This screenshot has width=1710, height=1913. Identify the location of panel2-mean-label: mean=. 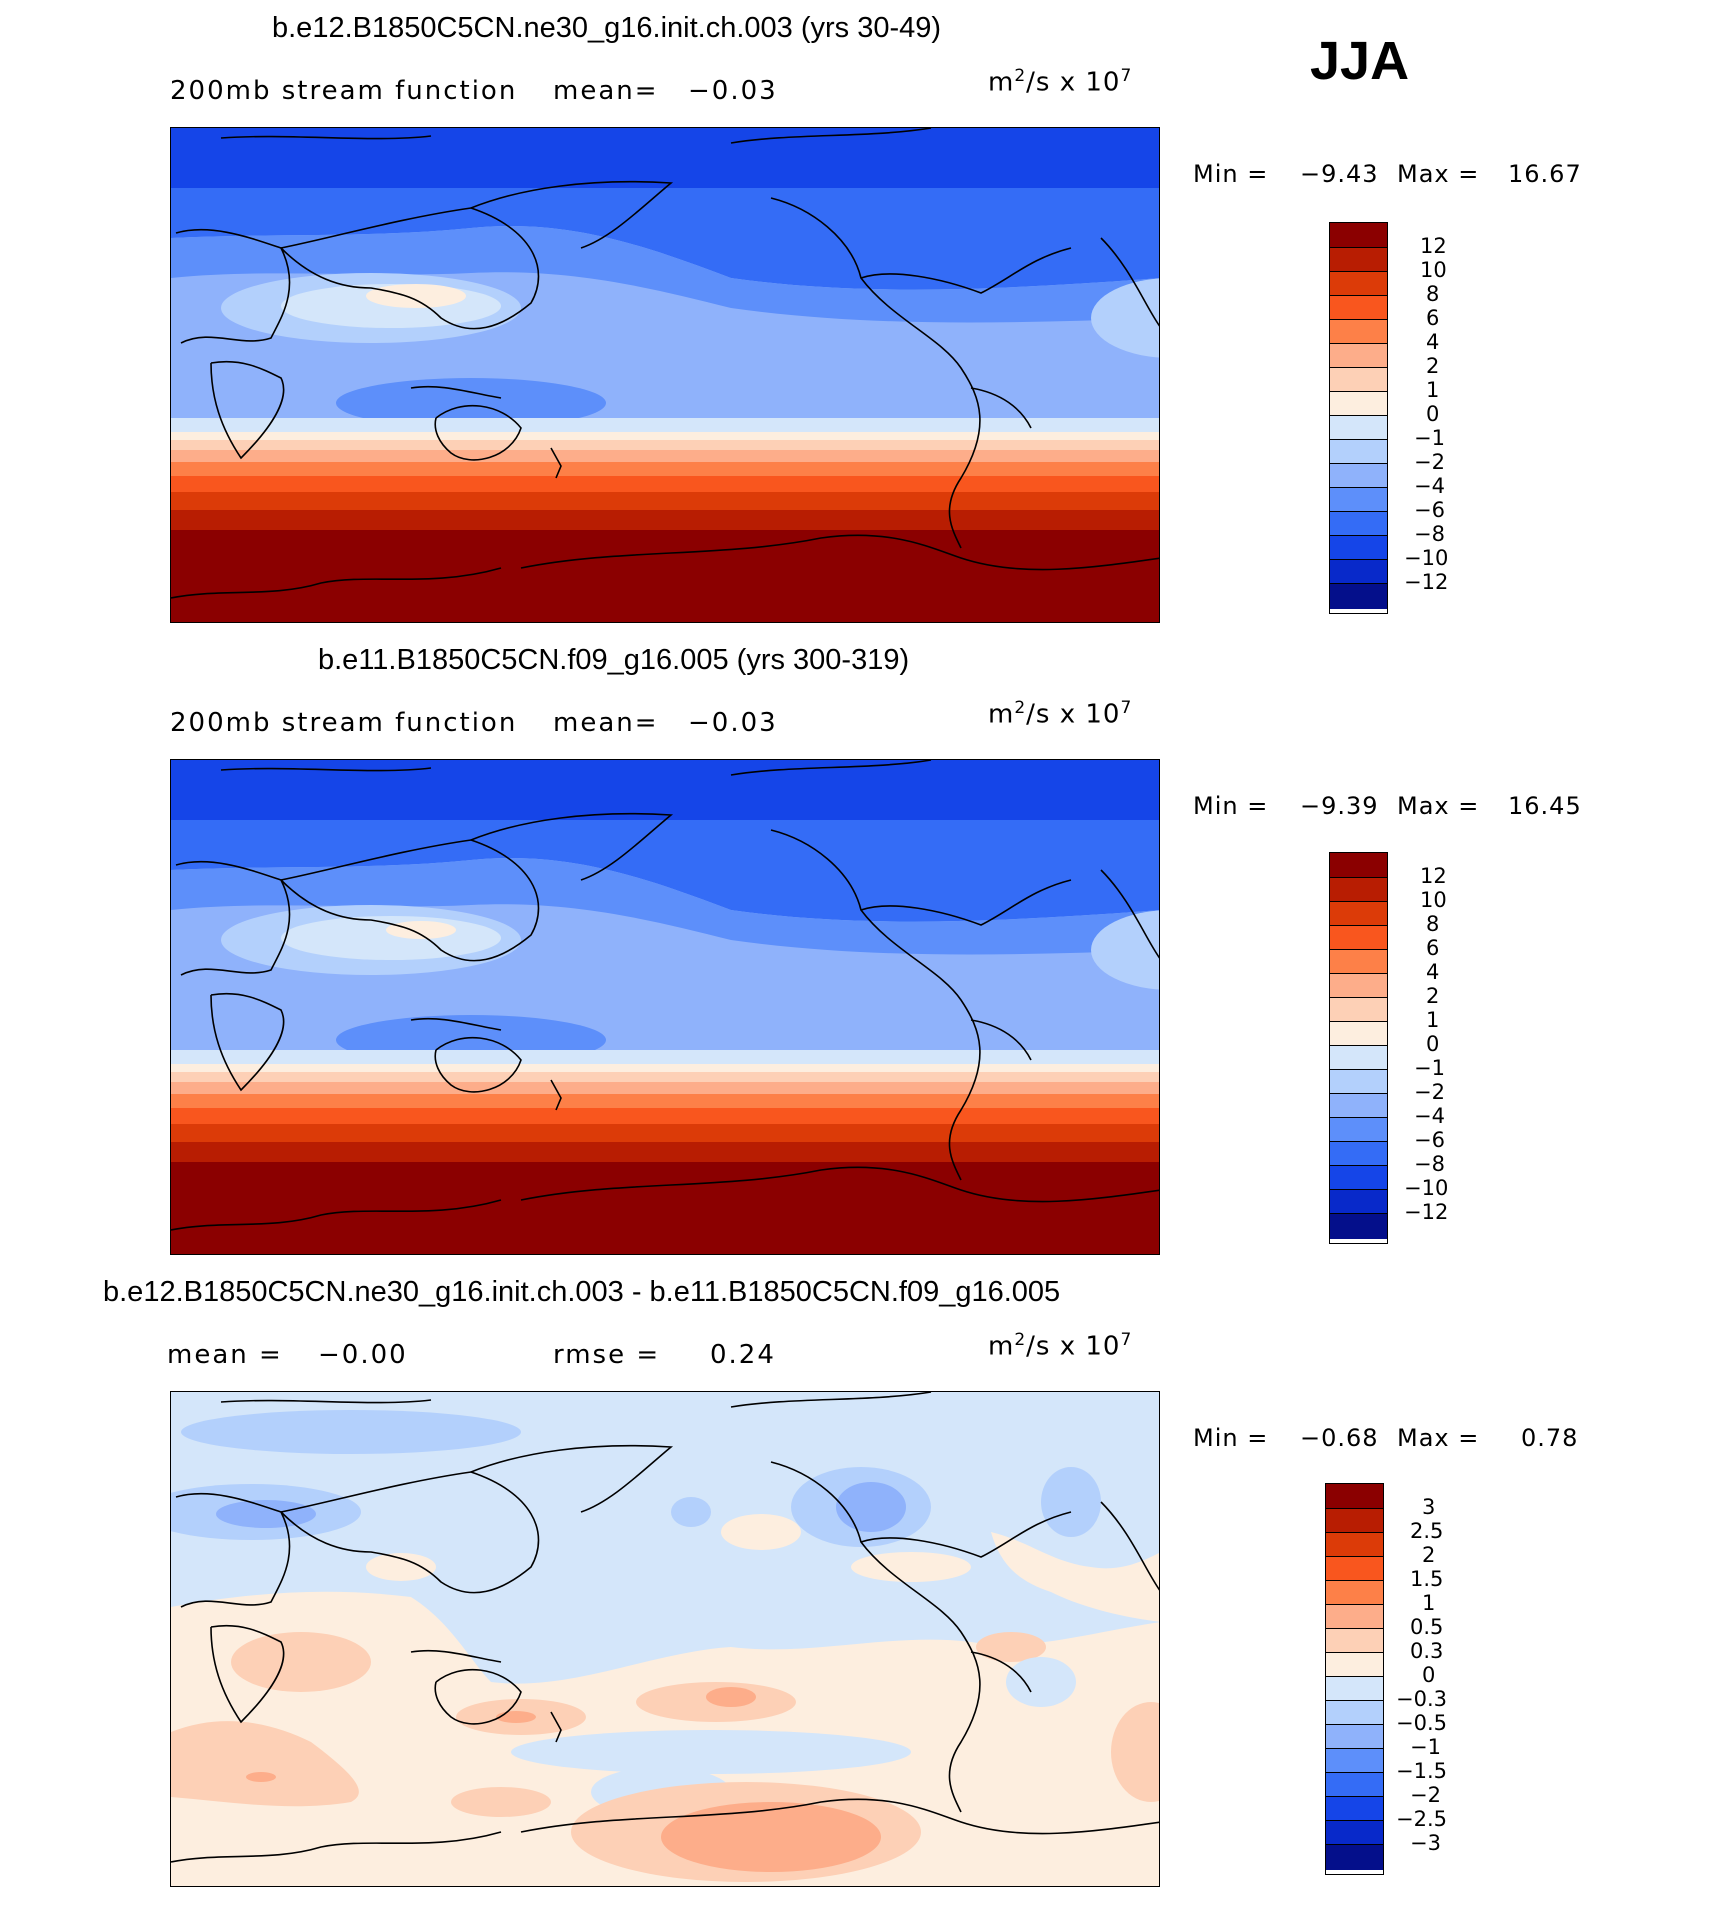
(606, 723).